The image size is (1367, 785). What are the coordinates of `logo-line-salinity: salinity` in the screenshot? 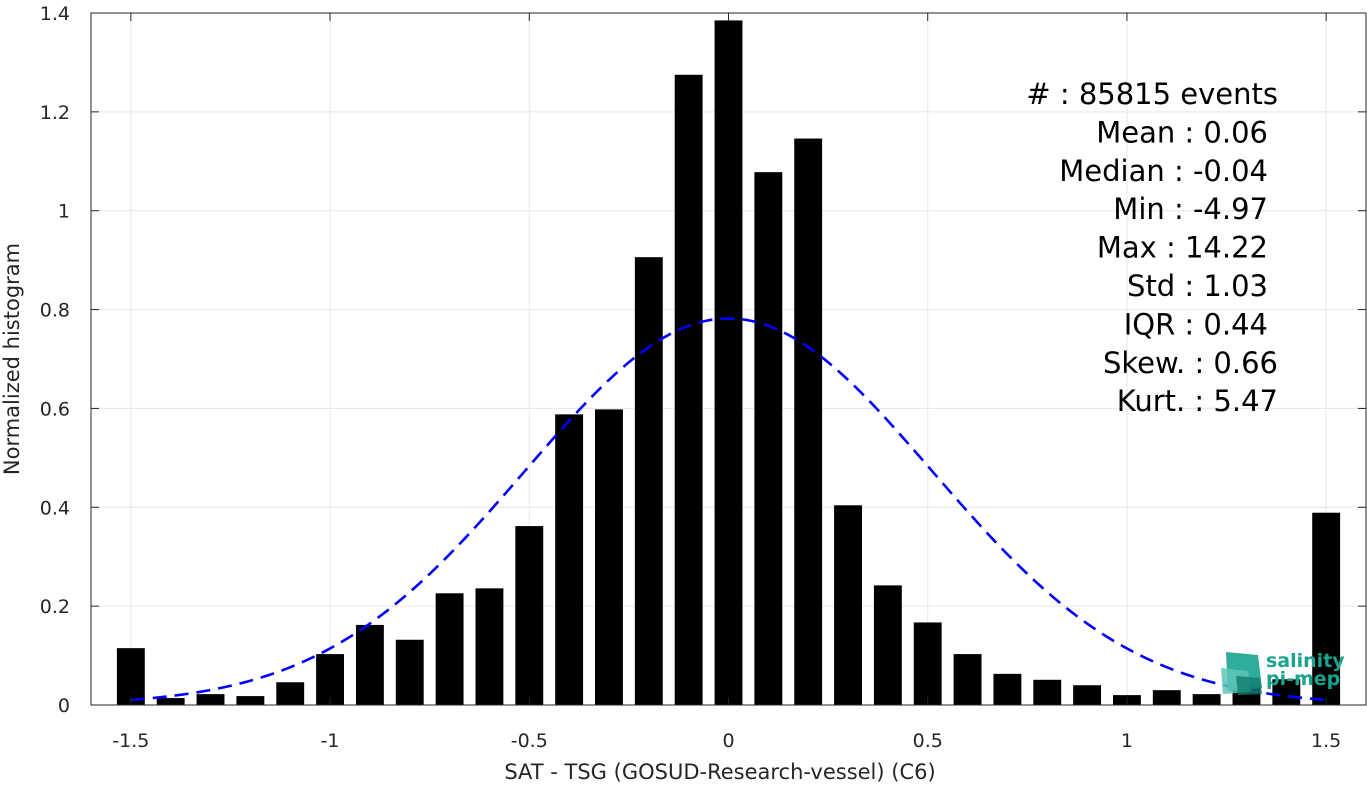 It's located at (1305, 661).